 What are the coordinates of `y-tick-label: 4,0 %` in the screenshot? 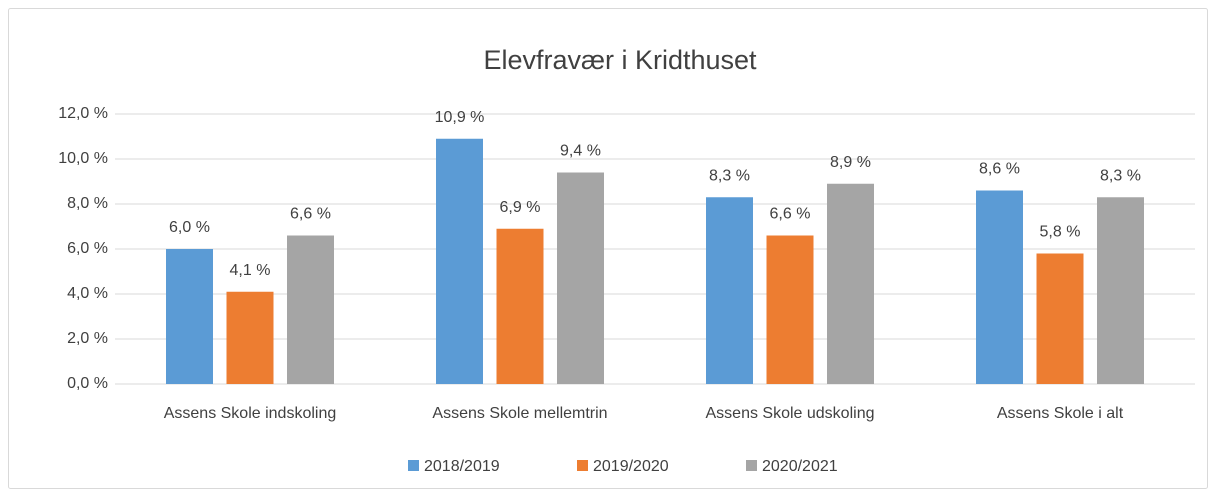 It's located at (87, 293).